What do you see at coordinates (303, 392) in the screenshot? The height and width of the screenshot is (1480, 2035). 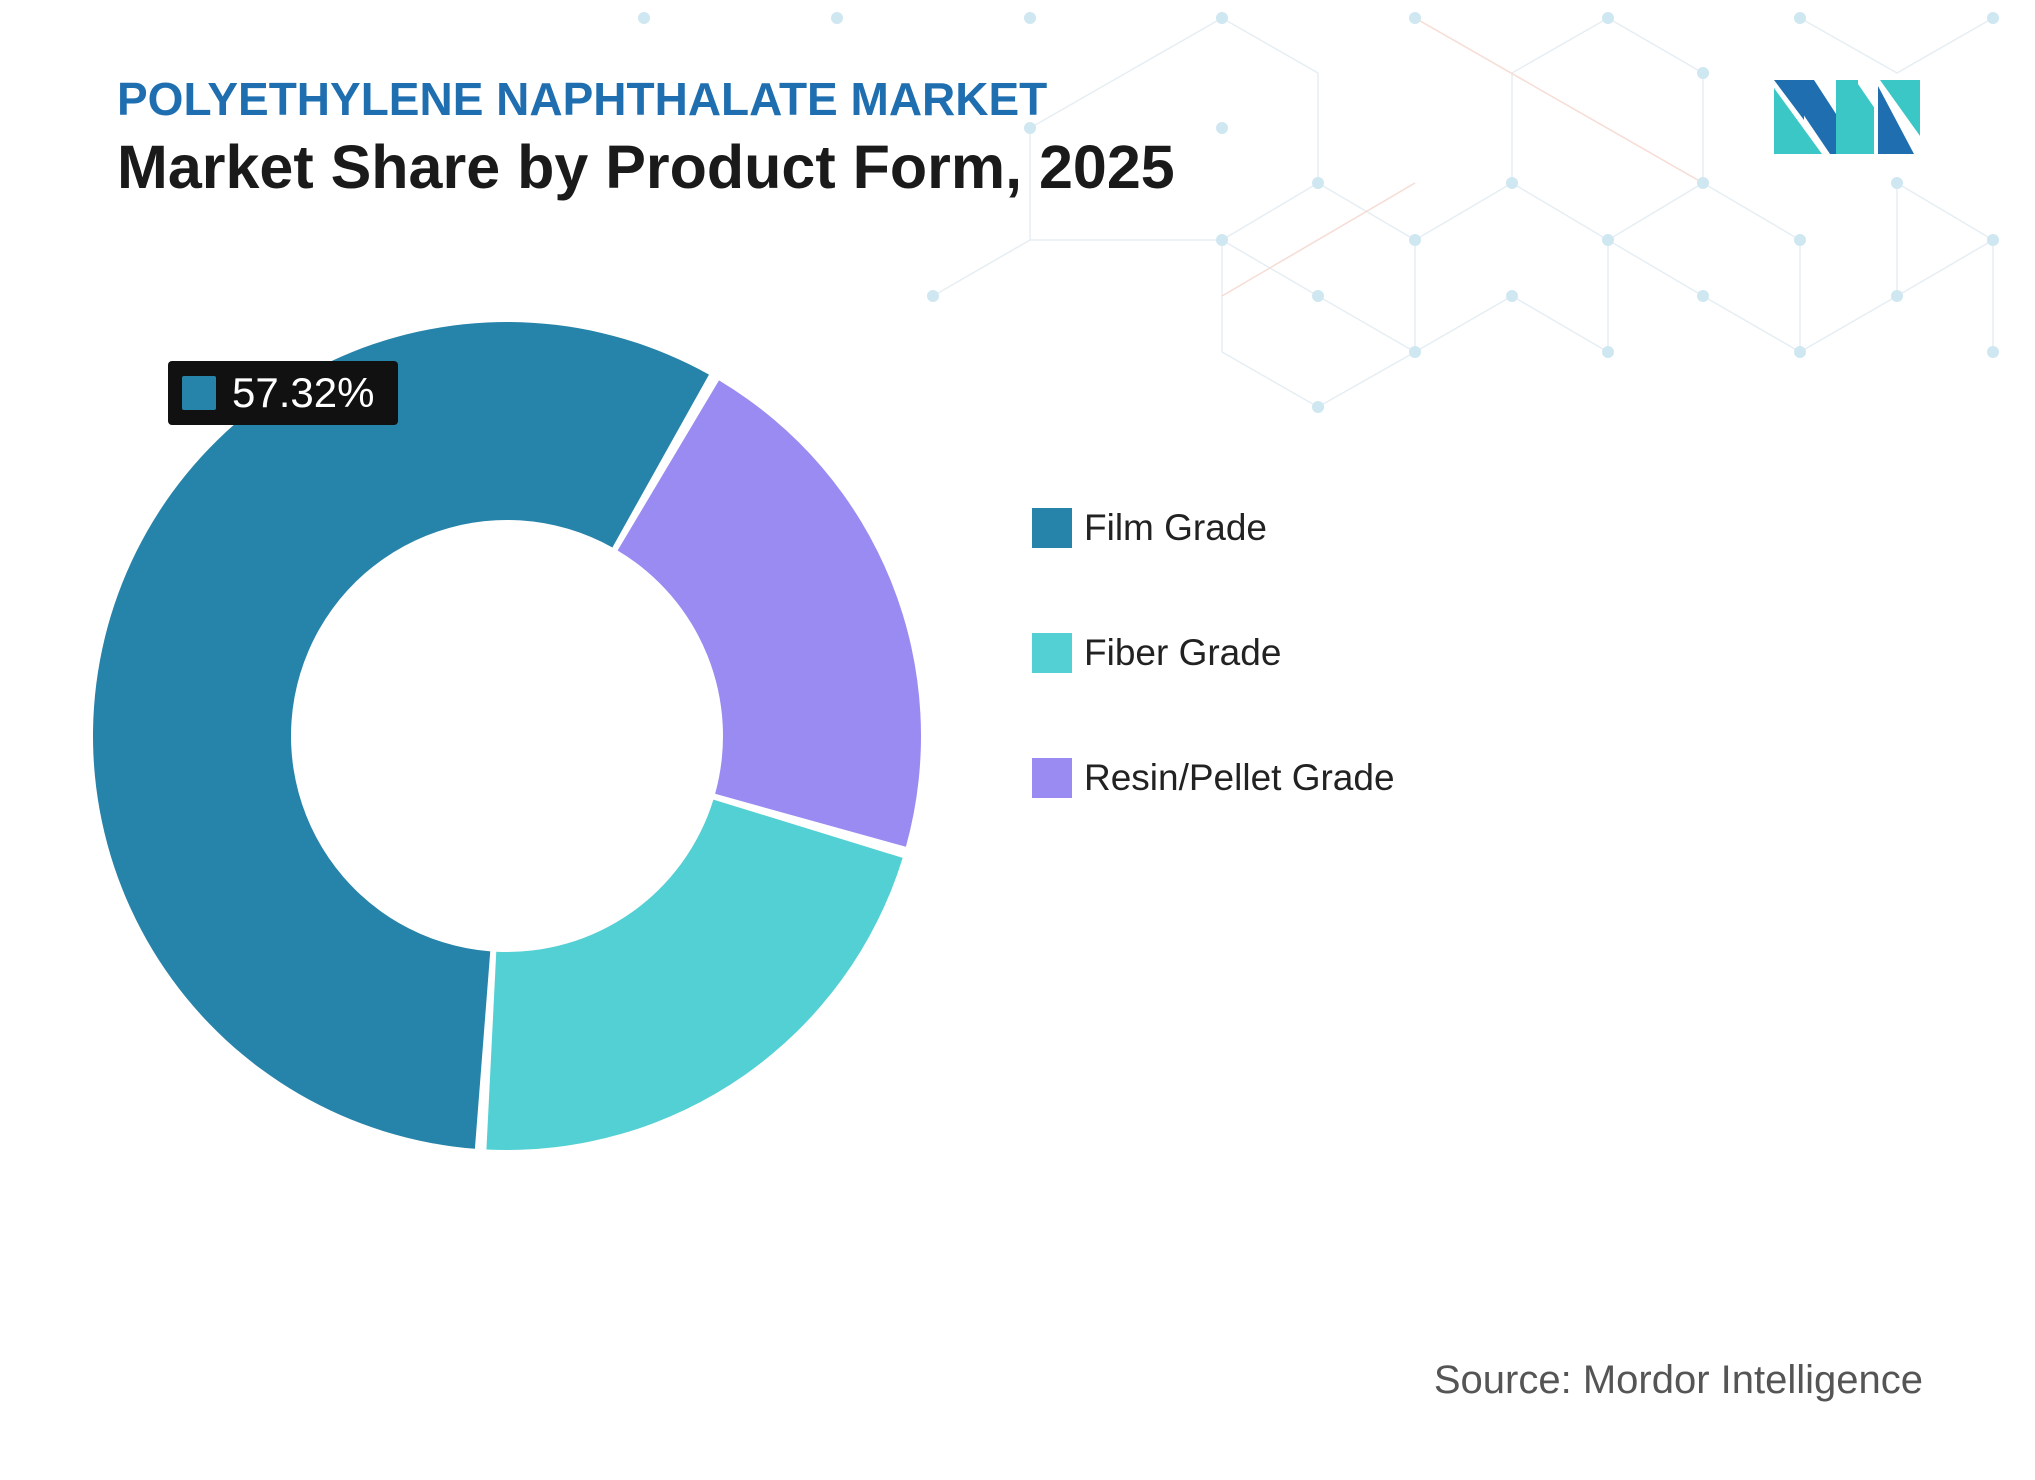 I see `data-label-value: 57.32%` at bounding box center [303, 392].